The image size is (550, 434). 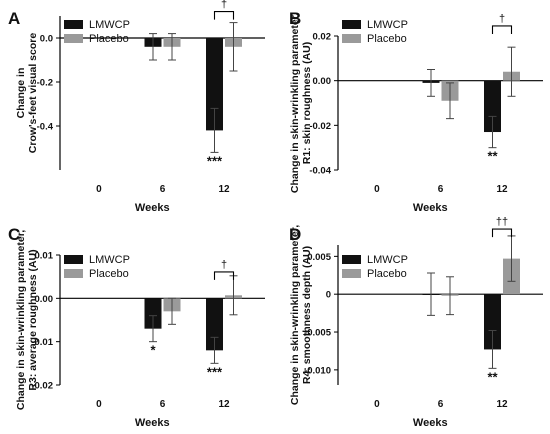 I want to click on significance-mark: *, so click(x=153, y=350).